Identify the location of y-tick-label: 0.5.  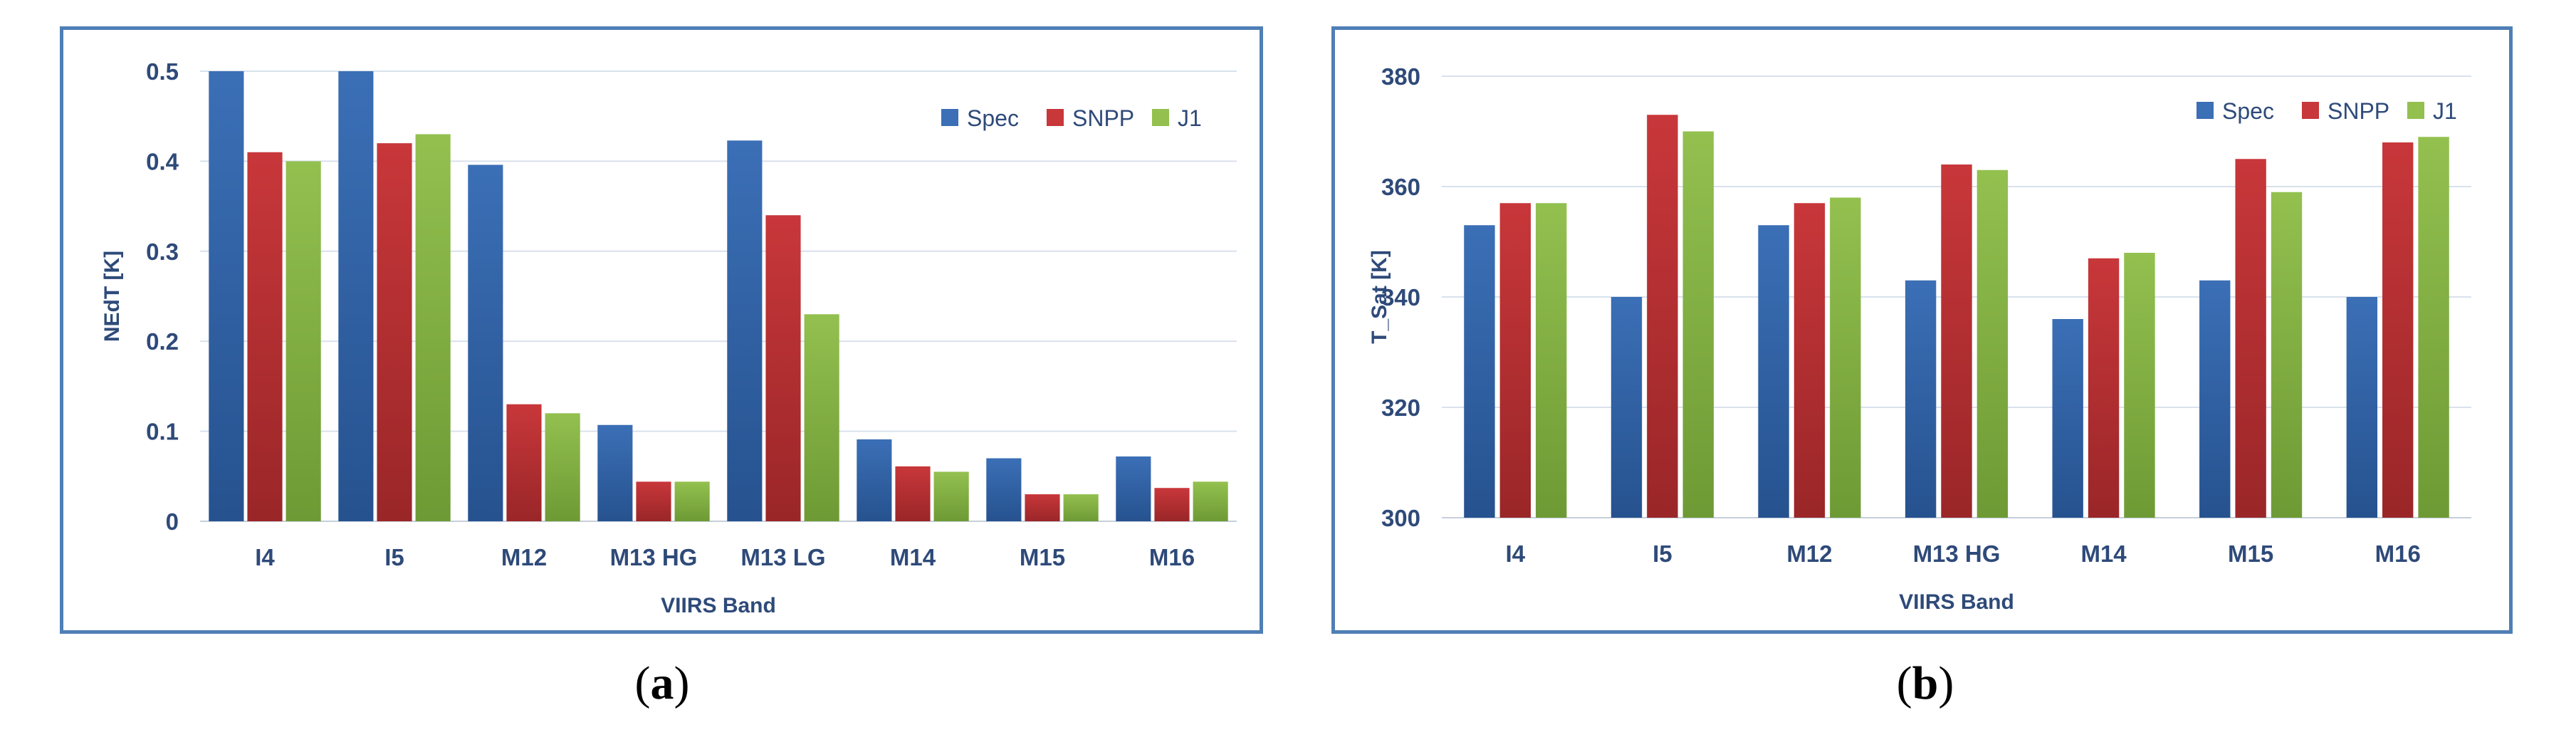
(162, 72).